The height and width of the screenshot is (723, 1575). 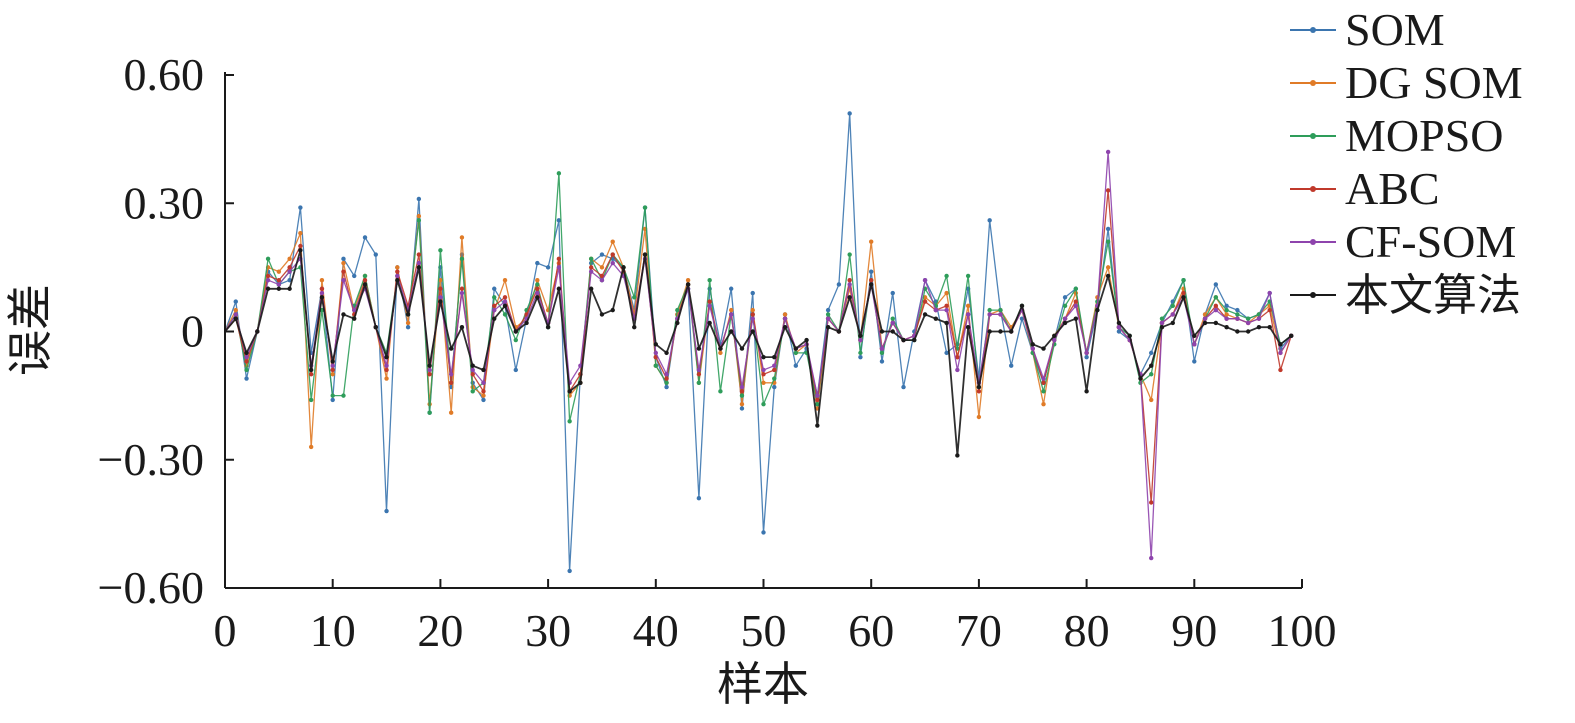 What do you see at coordinates (1433, 295) in the screenshot?
I see `legend-label: 本文算法` at bounding box center [1433, 295].